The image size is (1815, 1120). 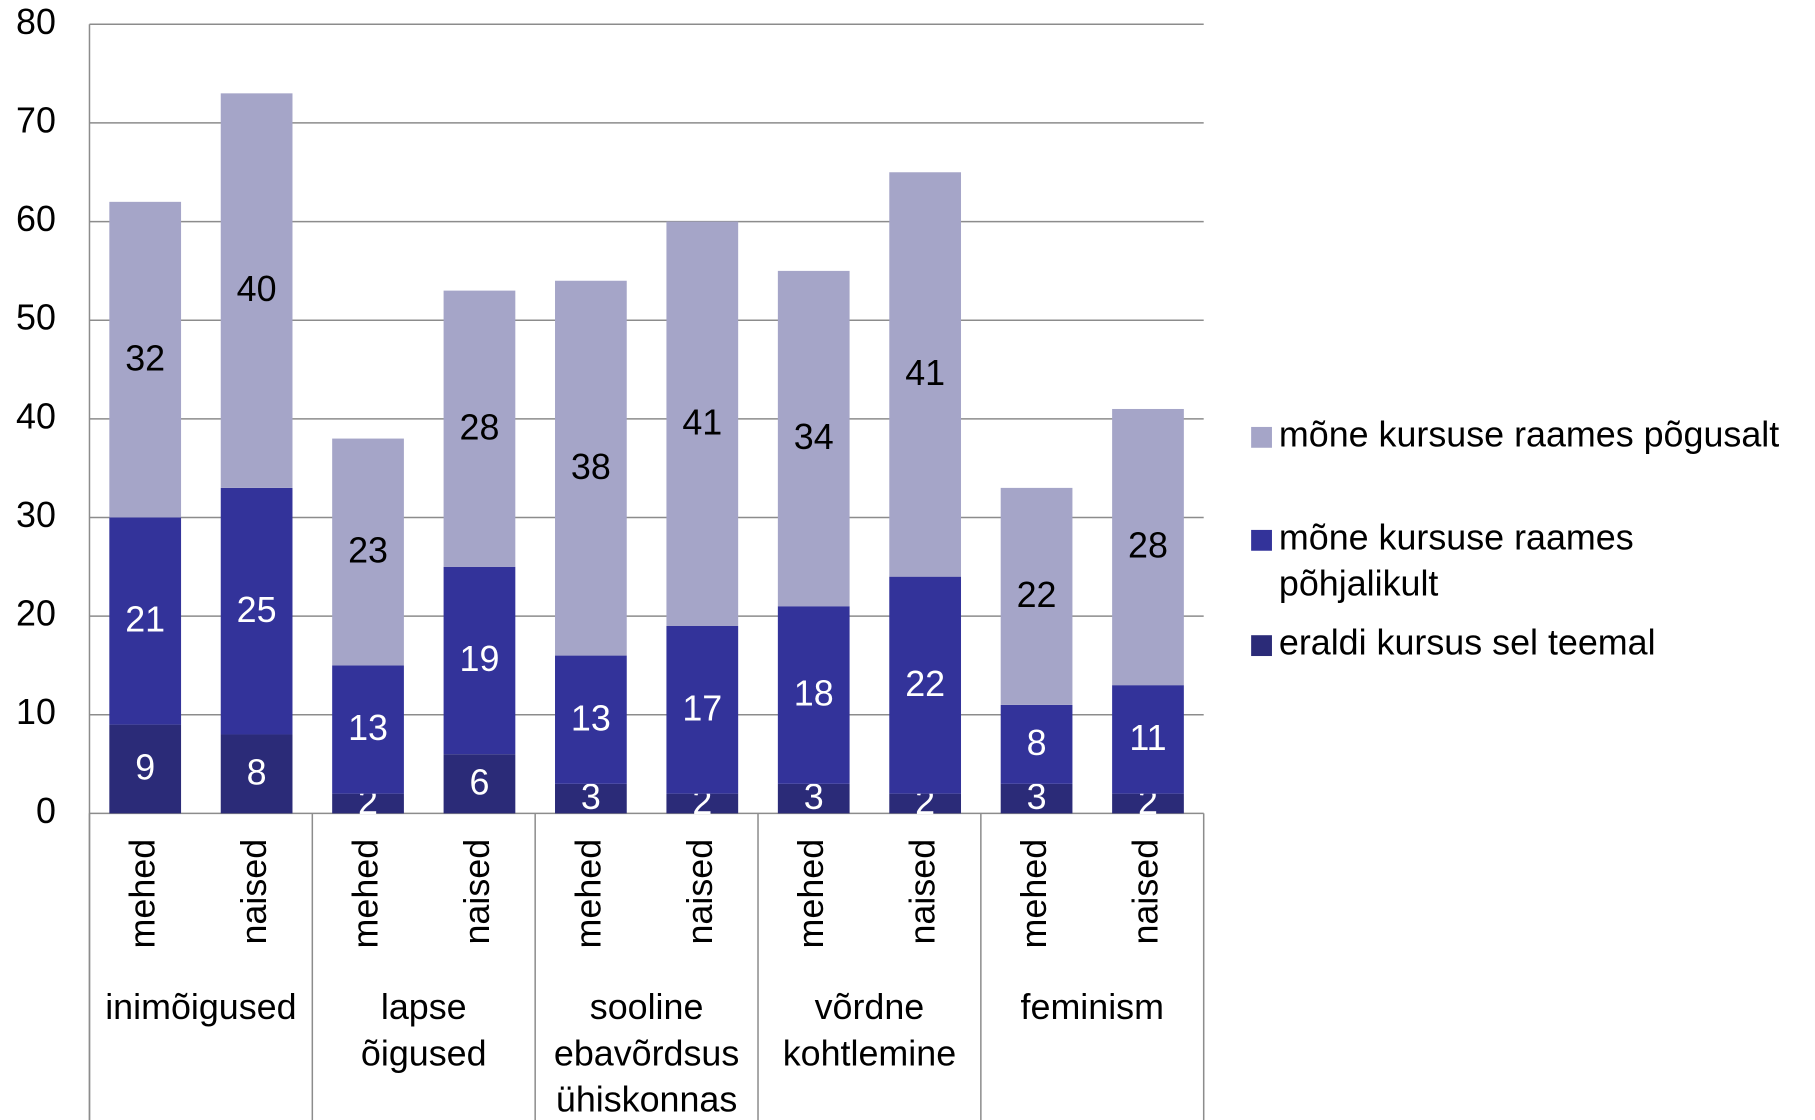 What do you see at coordinates (36, 219) in the screenshot?
I see `y-tick-label: 60` at bounding box center [36, 219].